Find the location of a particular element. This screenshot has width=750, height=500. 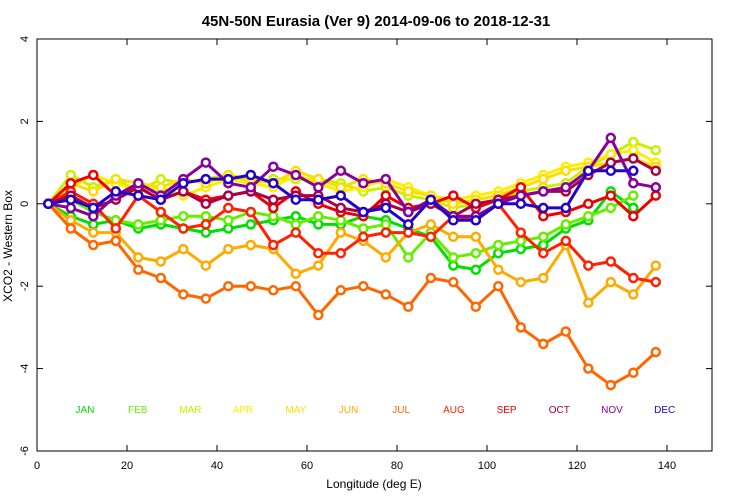

legend-label-may: MAY is located at coordinates (295, 410).